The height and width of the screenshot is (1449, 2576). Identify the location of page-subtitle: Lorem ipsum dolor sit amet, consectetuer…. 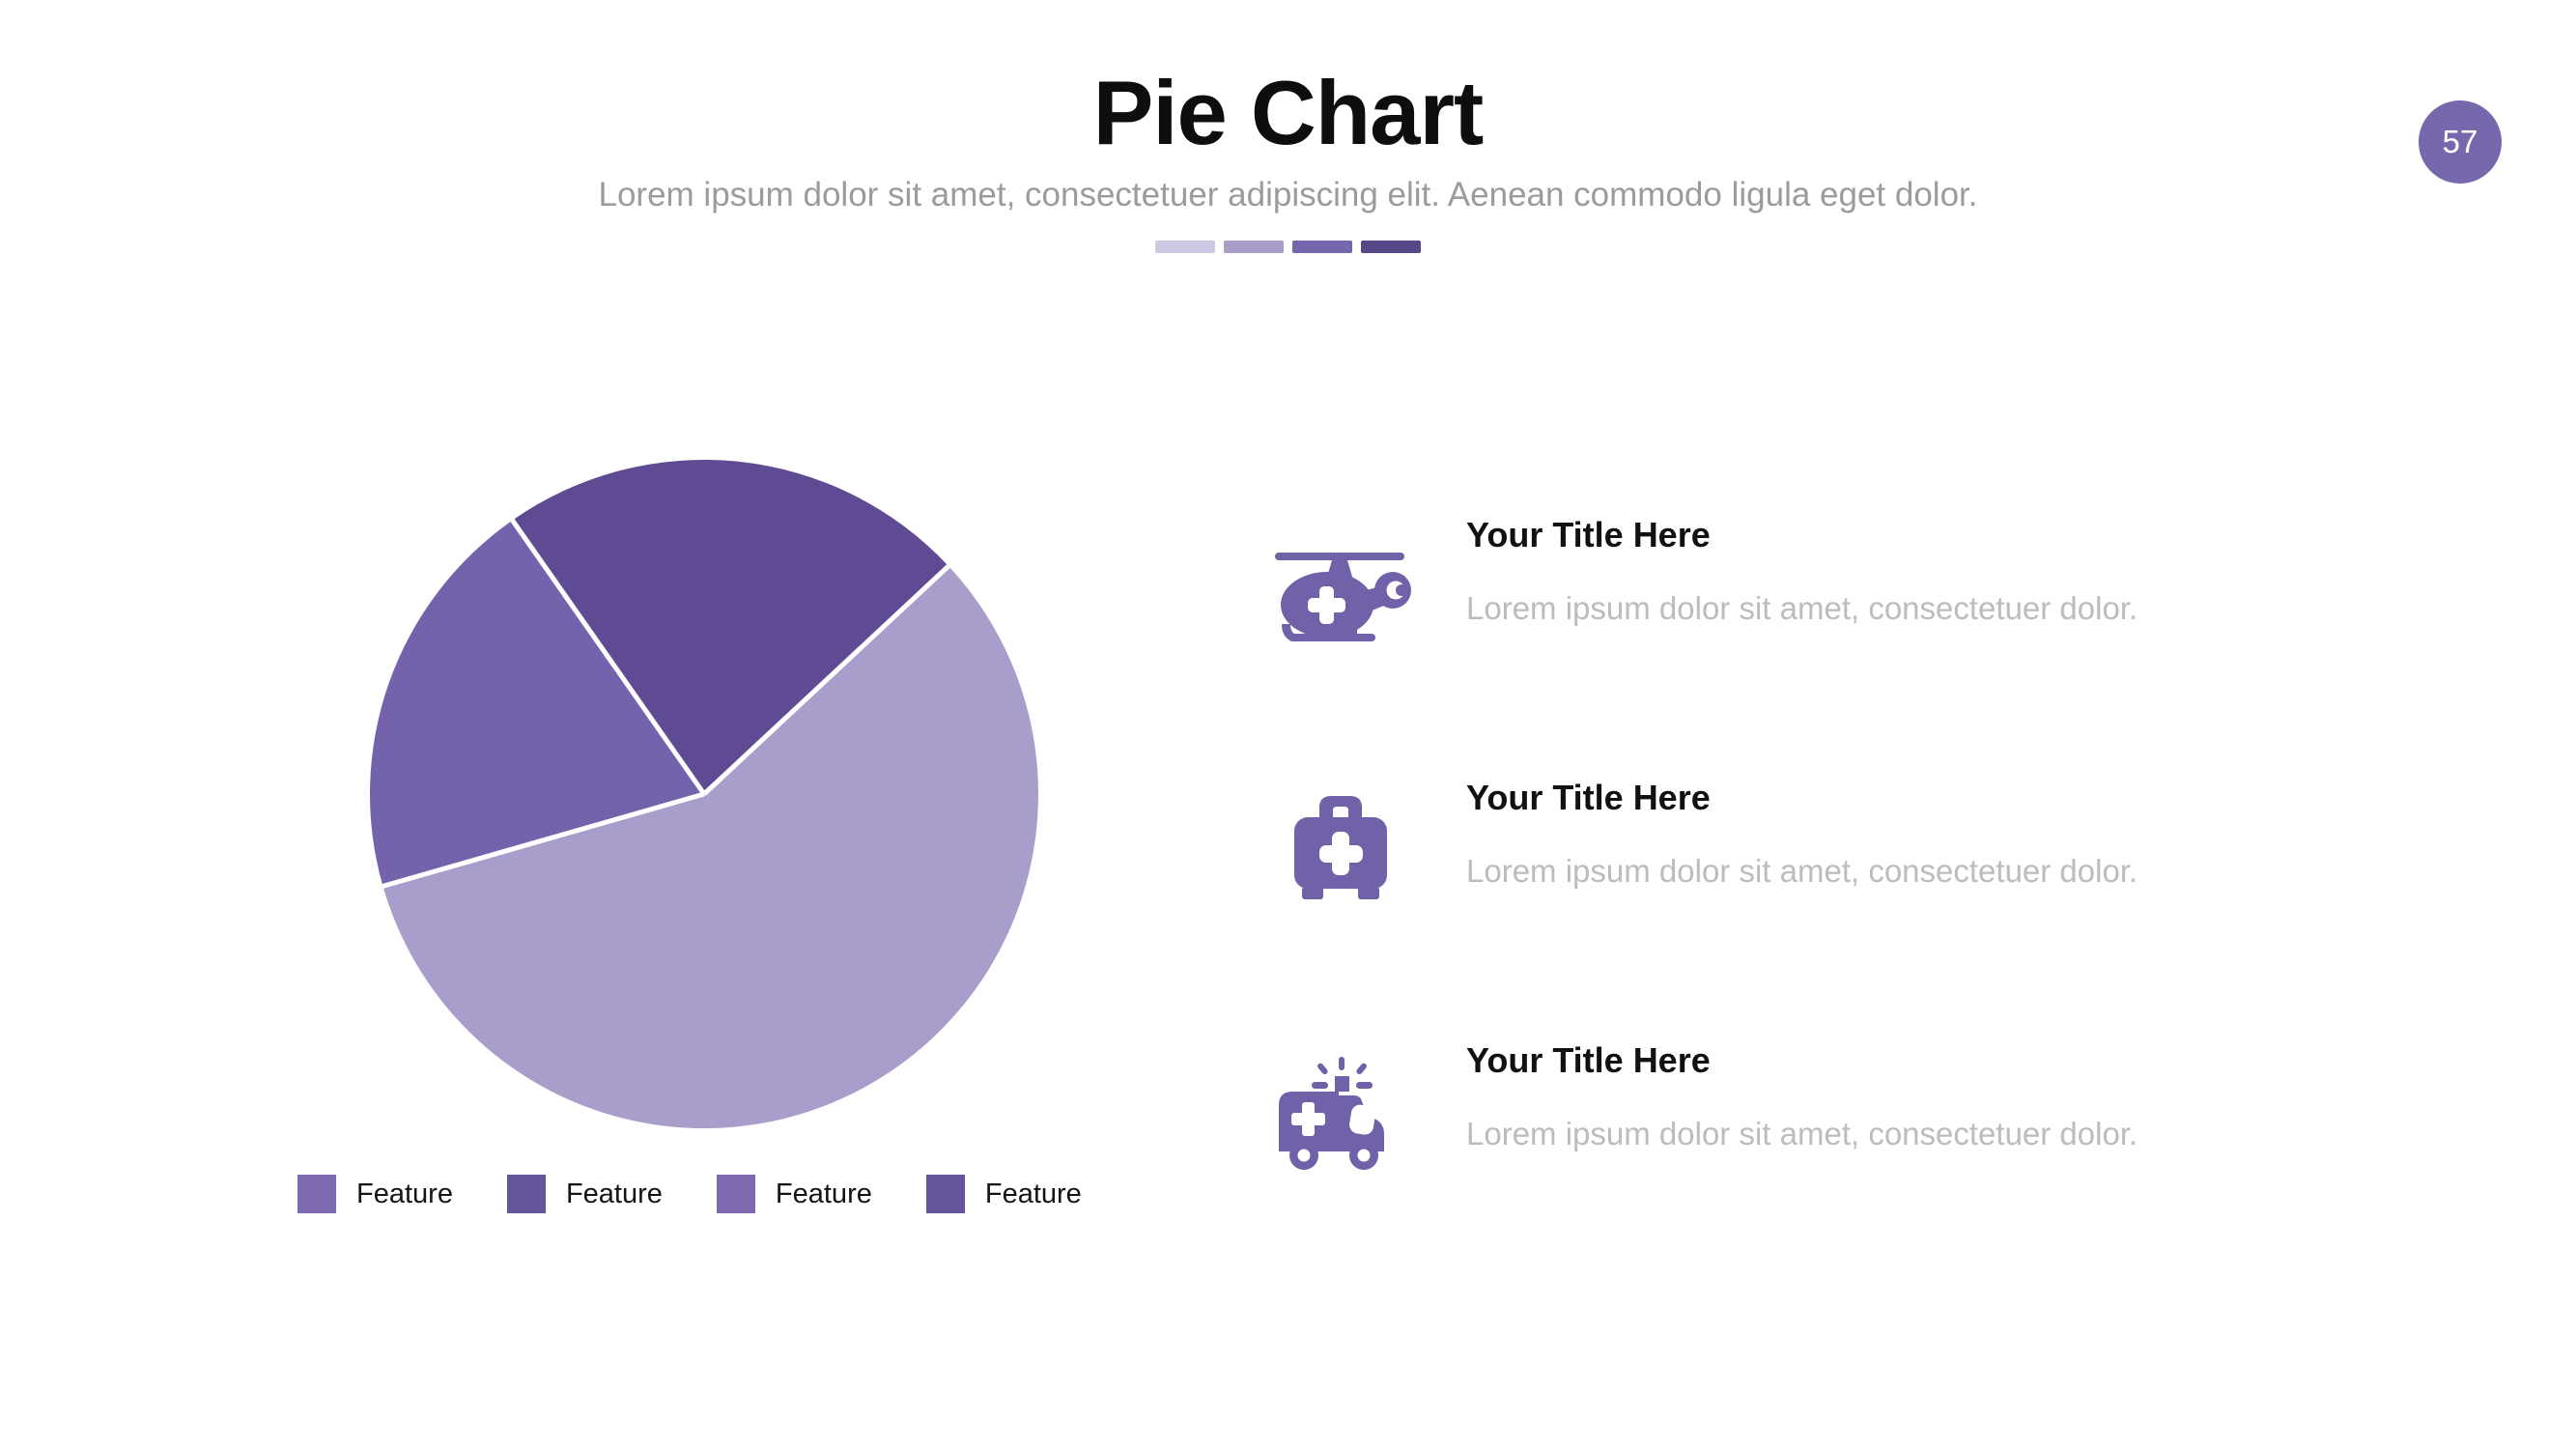
(1288, 194).